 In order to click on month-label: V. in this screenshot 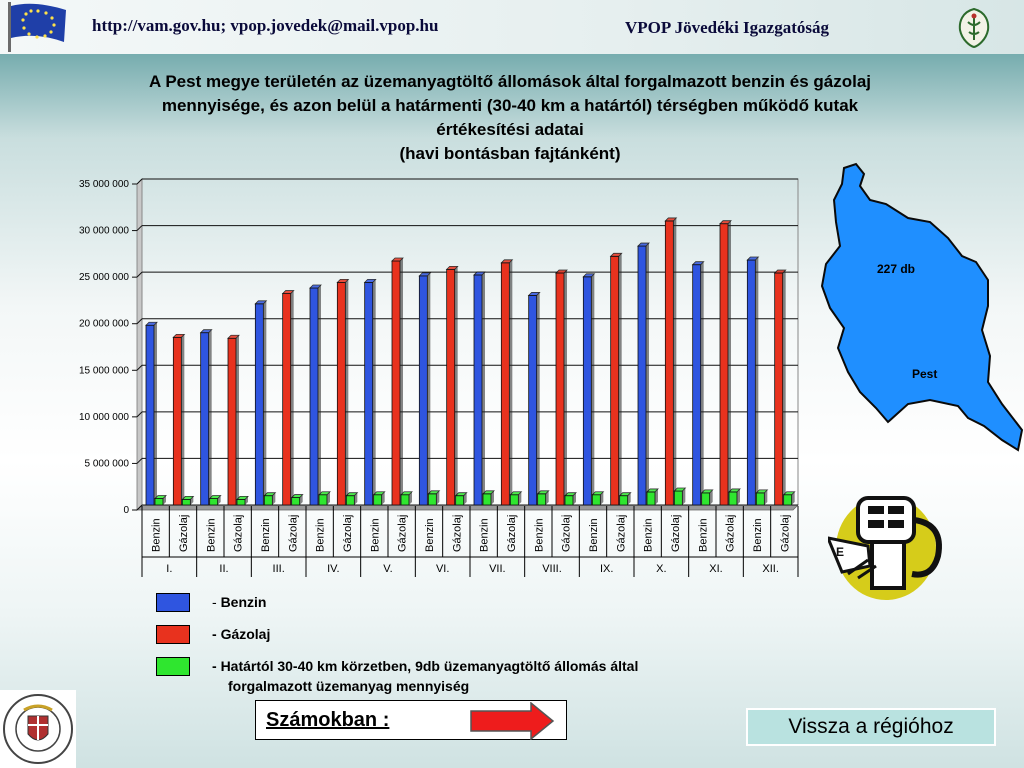, I will do `click(387, 569)`.